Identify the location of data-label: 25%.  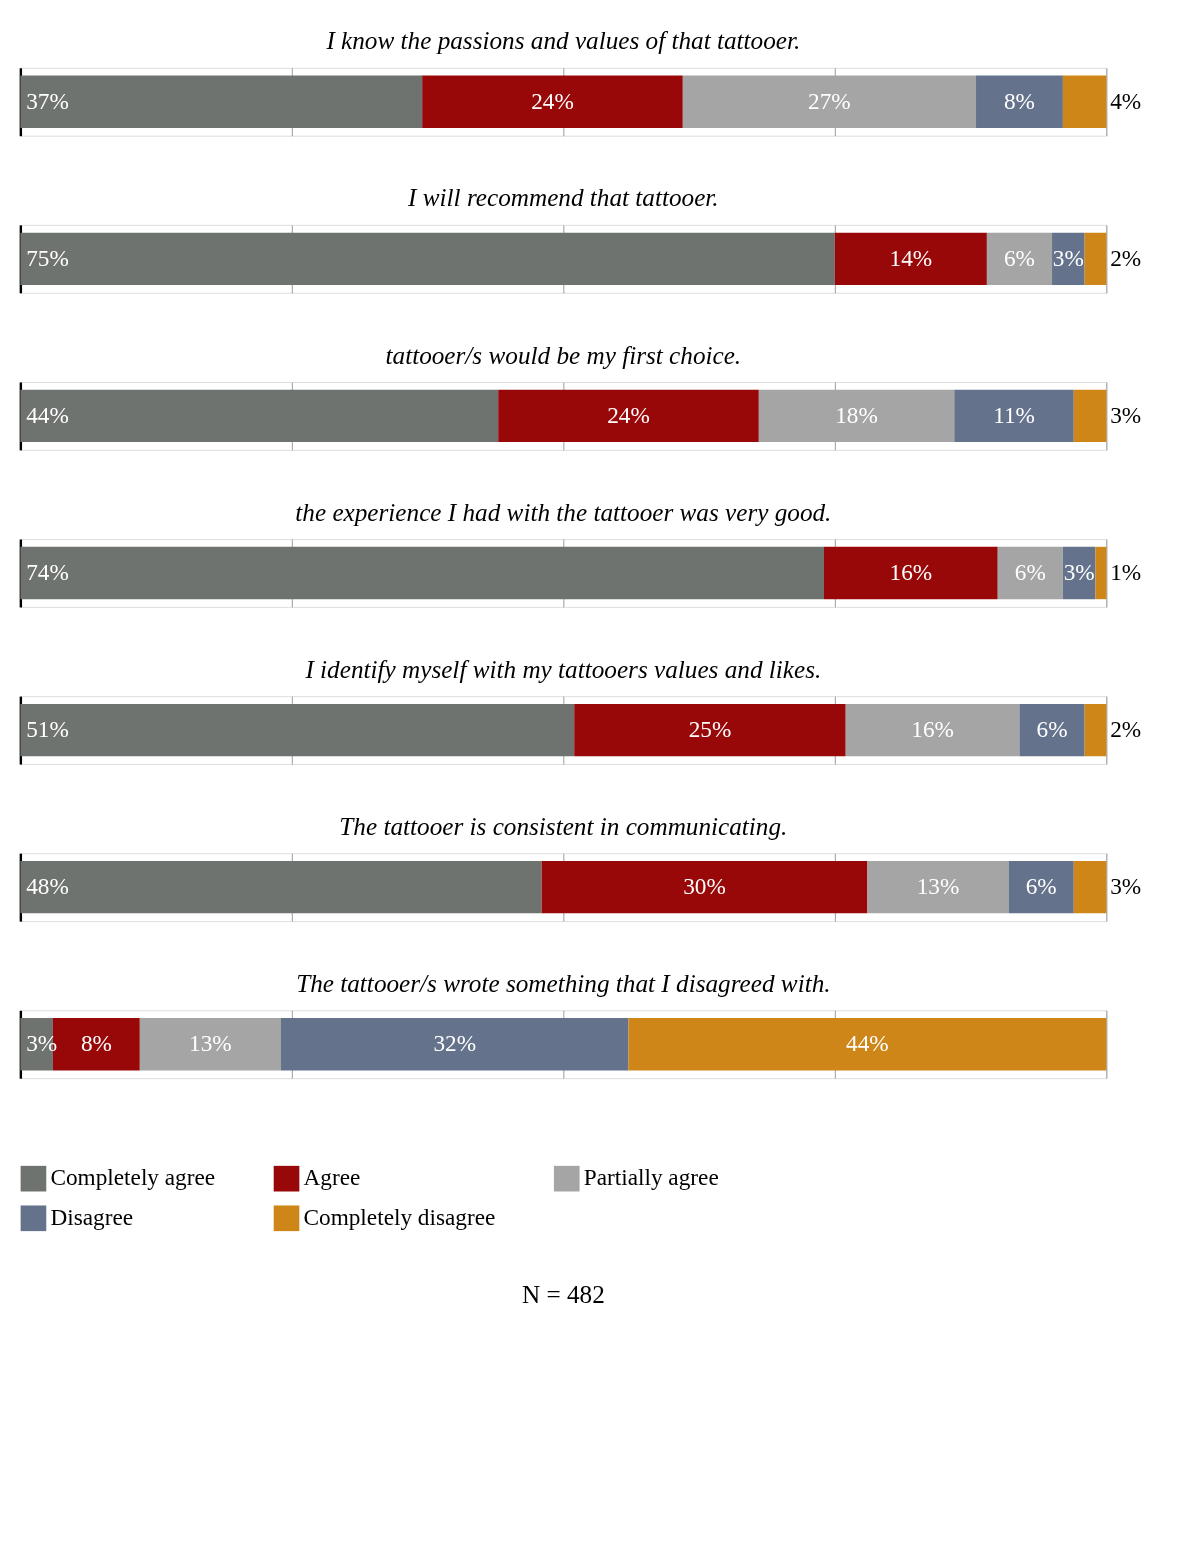
(710, 728).